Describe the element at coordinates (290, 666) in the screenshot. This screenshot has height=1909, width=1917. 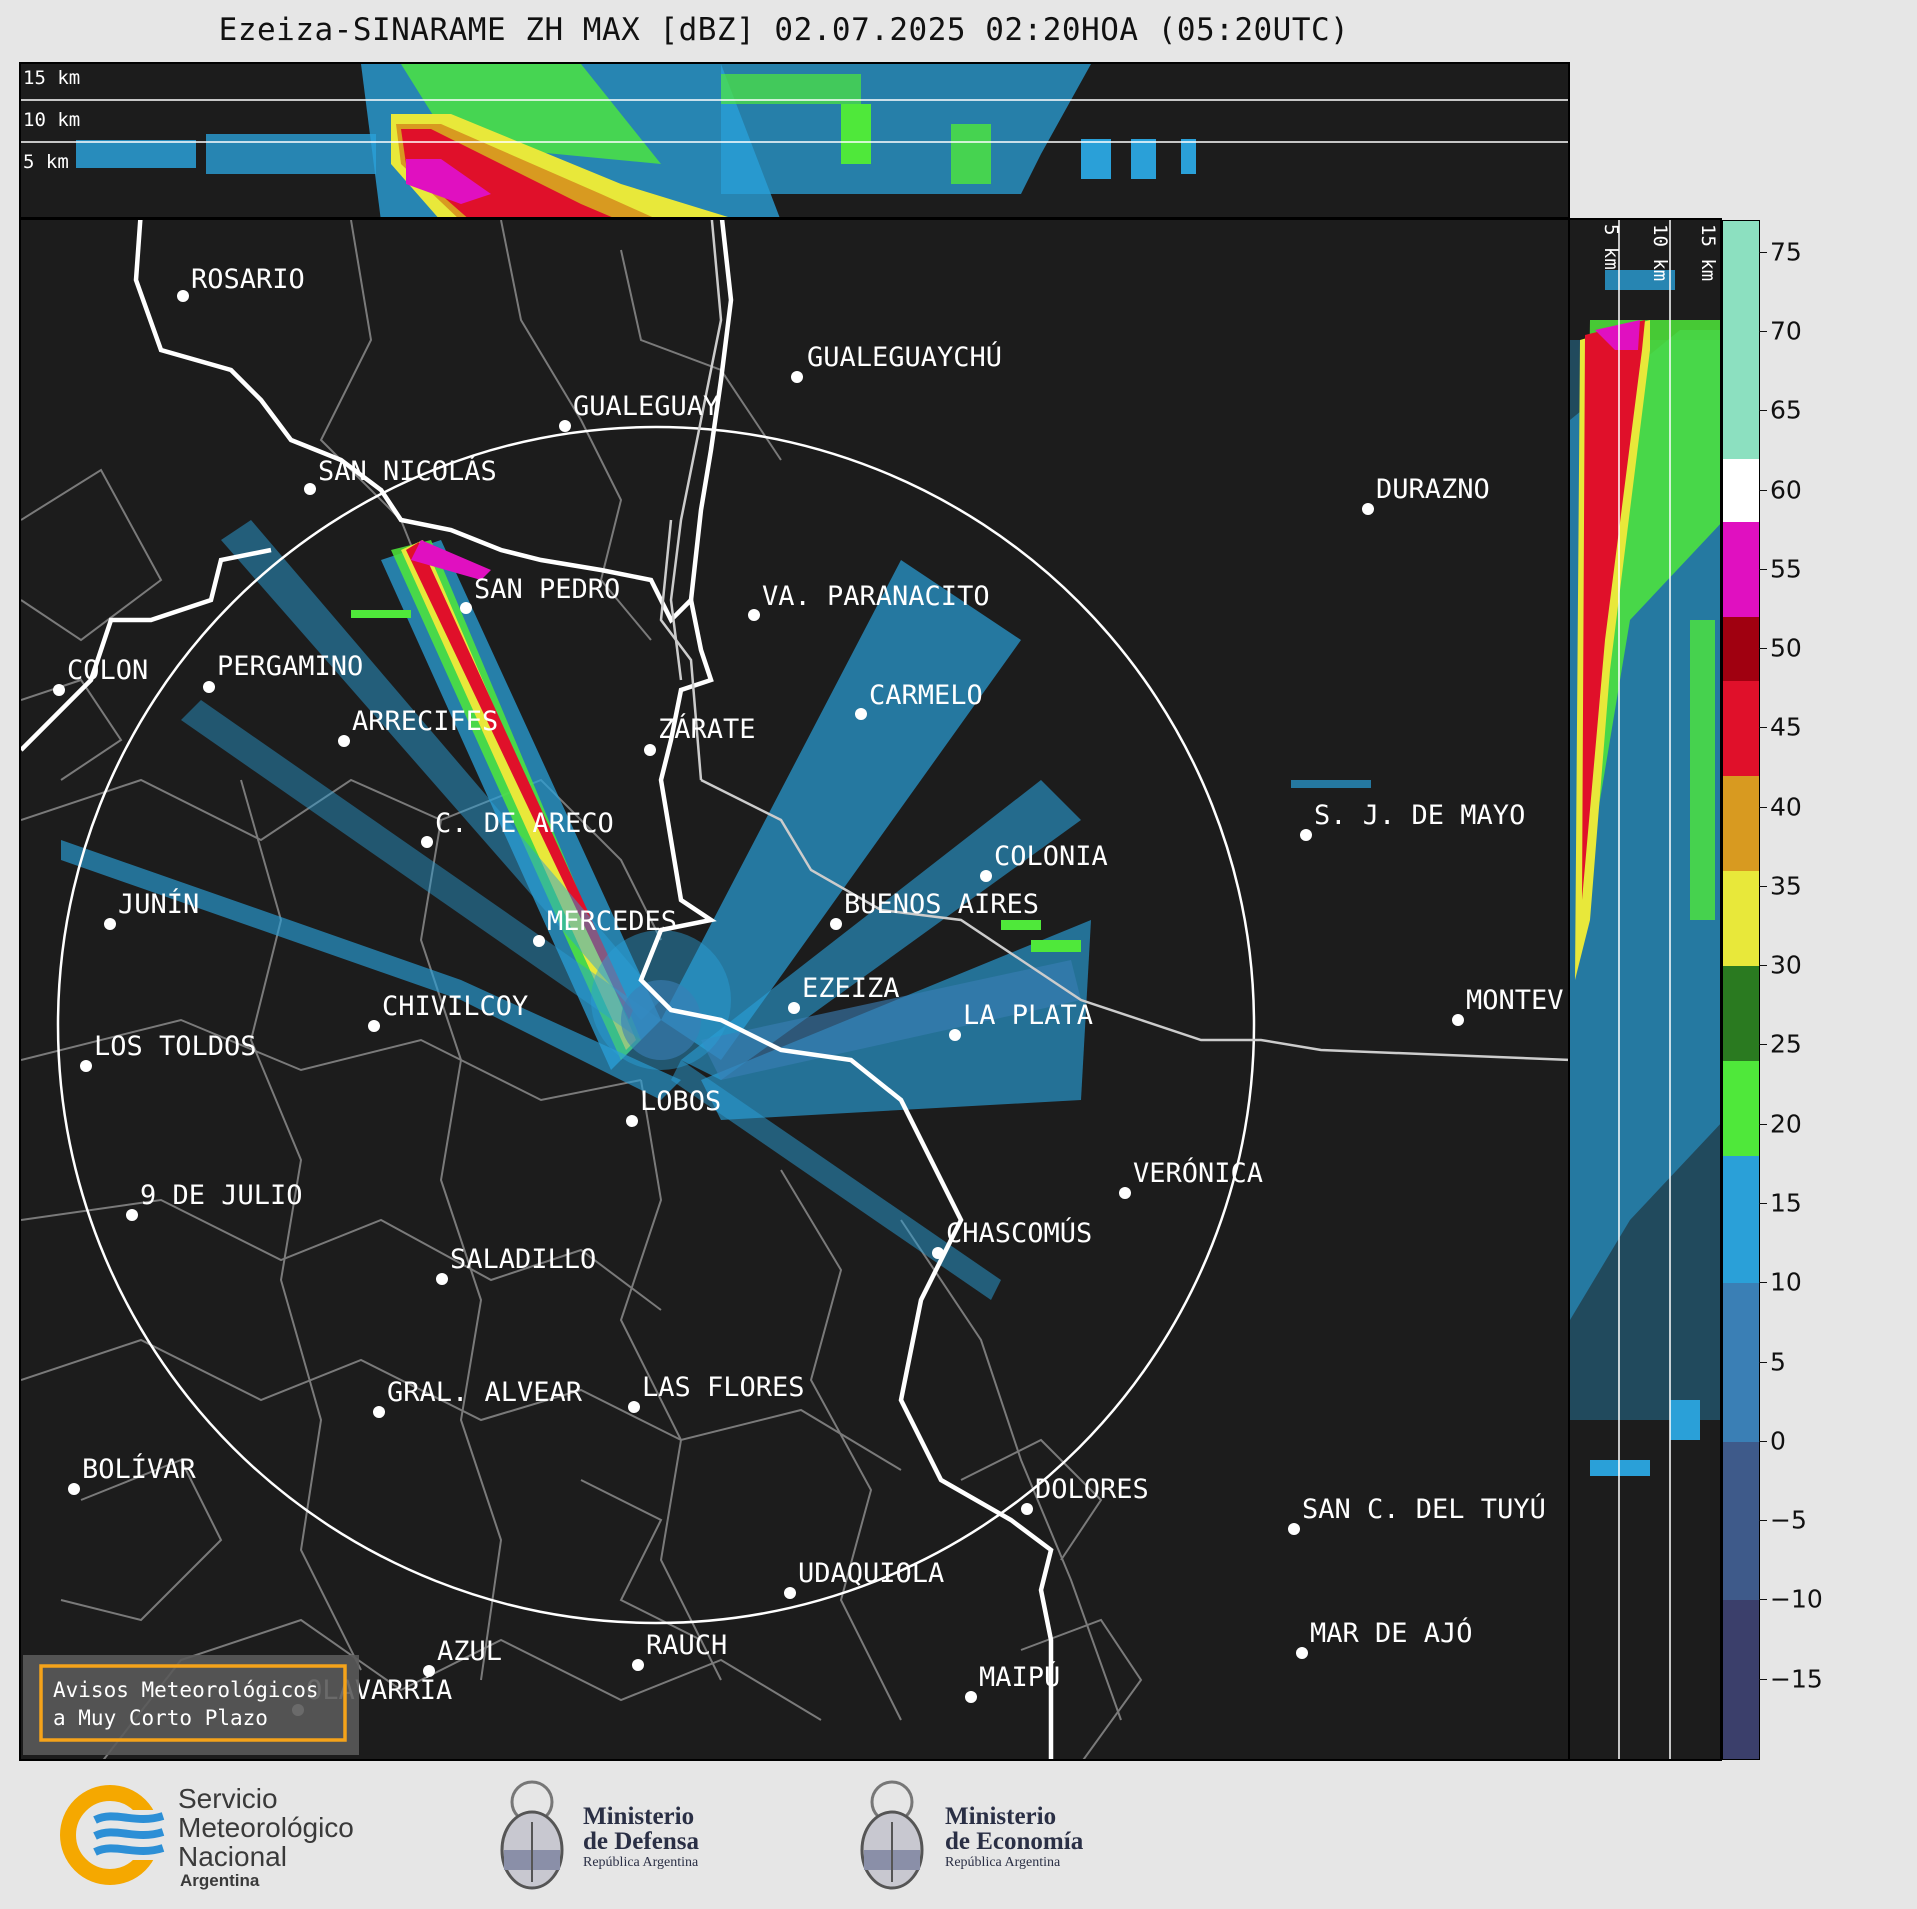
I see `svg-text: PERGAMINO` at that location.